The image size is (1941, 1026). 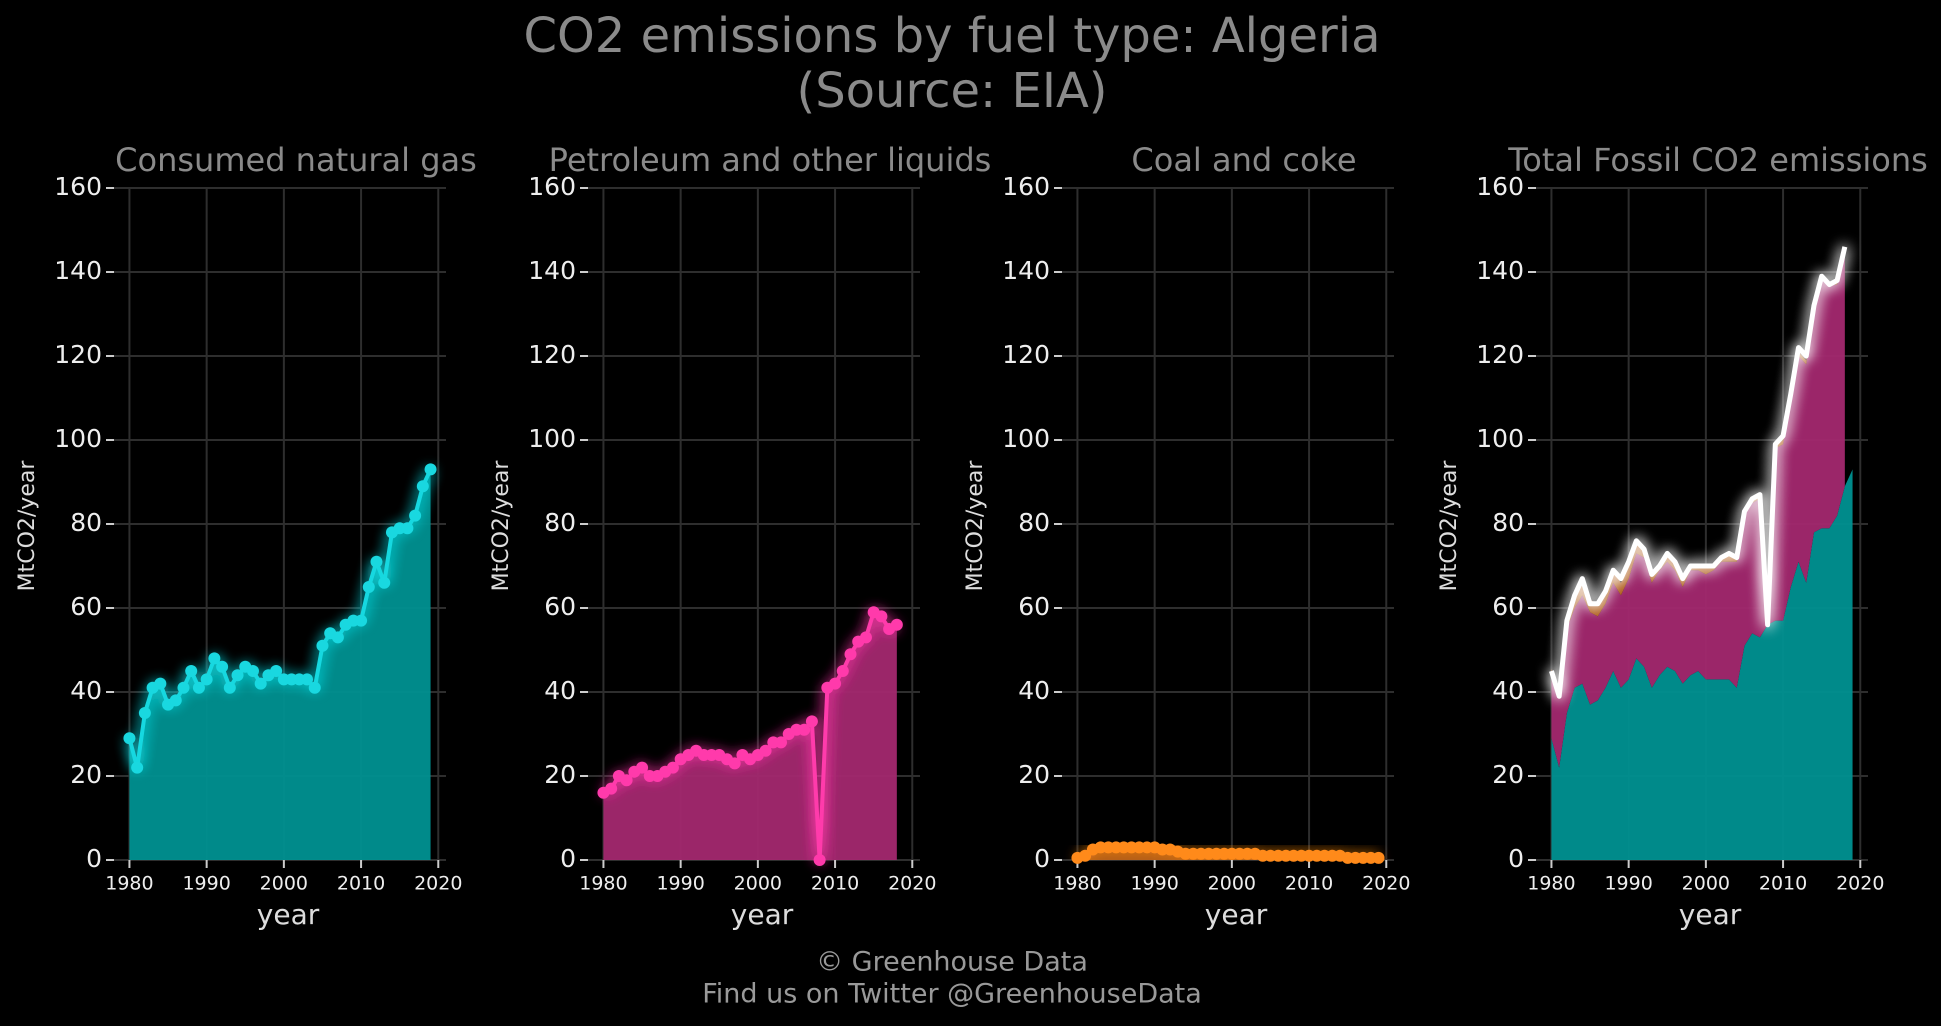 I want to click on area, so click(x=280, y=664).